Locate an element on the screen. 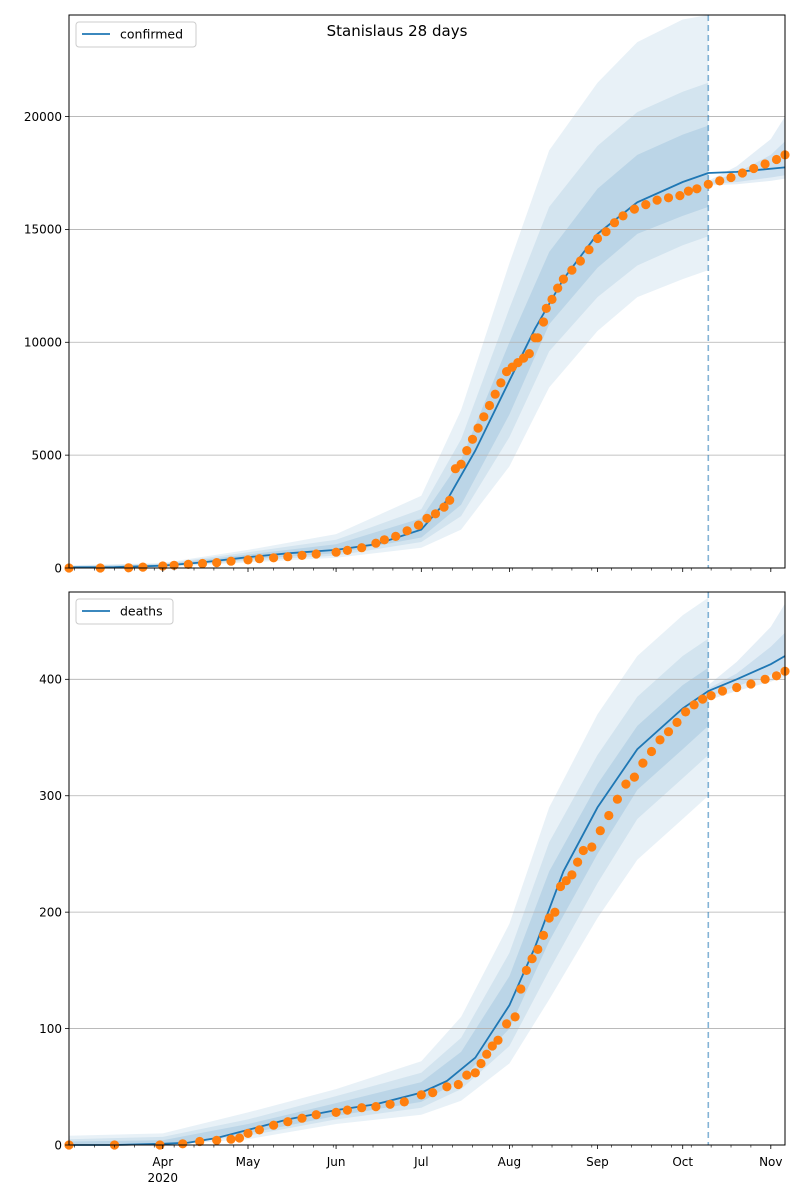  chart-title: Stanislaus 28 days is located at coordinates (397, 31).